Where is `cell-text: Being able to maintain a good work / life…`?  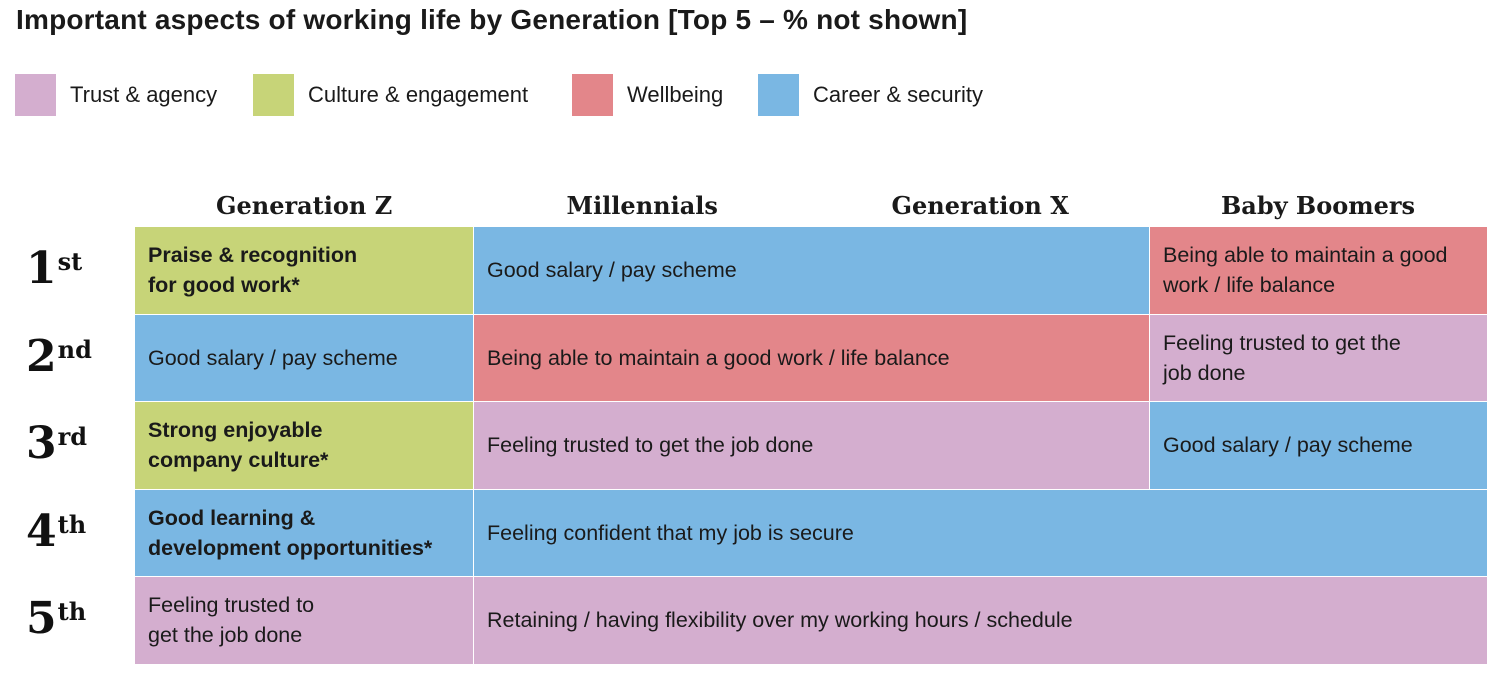
cell-text: Being able to maintain a good work / life… is located at coordinates (1305, 270).